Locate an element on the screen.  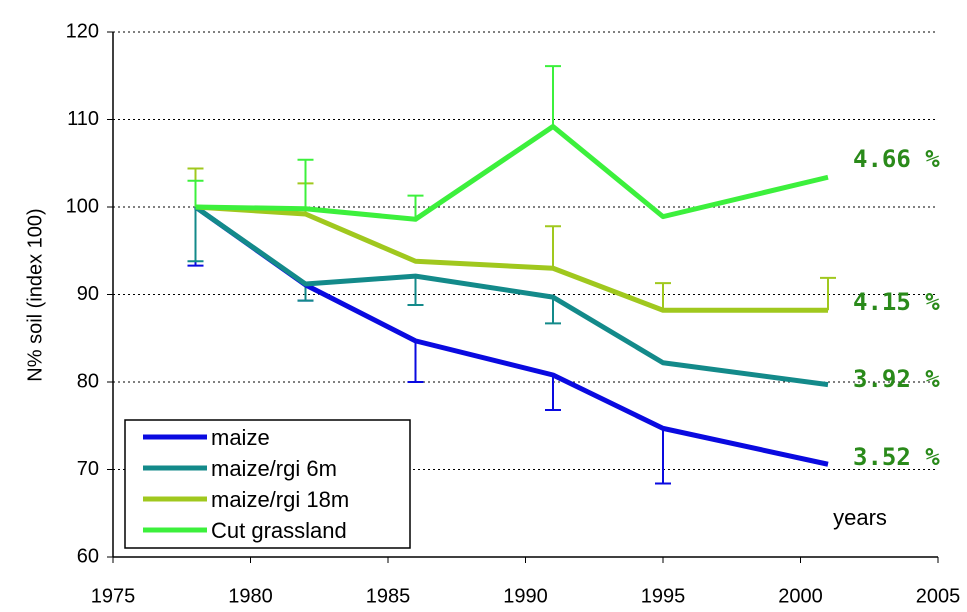
x-tick-label: 1980 is located at coordinates (250, 596).